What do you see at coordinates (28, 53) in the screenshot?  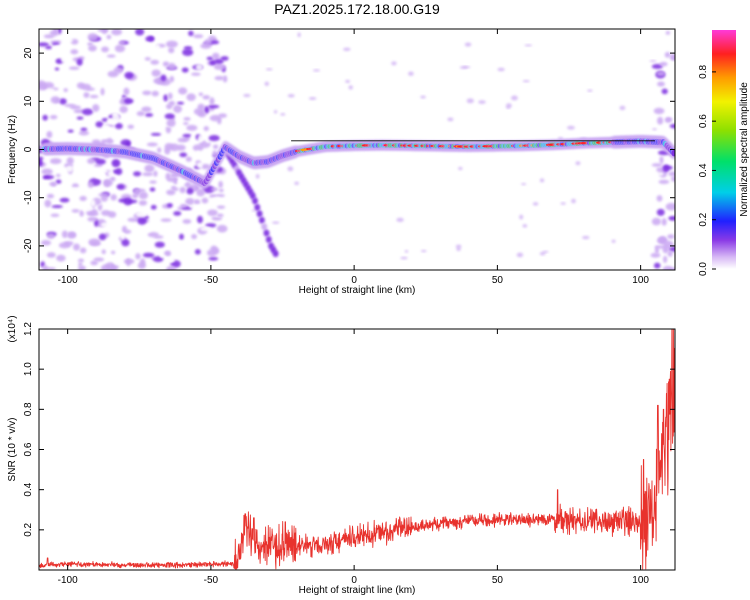 I see `spectrogram-y-tick-label: 20` at bounding box center [28, 53].